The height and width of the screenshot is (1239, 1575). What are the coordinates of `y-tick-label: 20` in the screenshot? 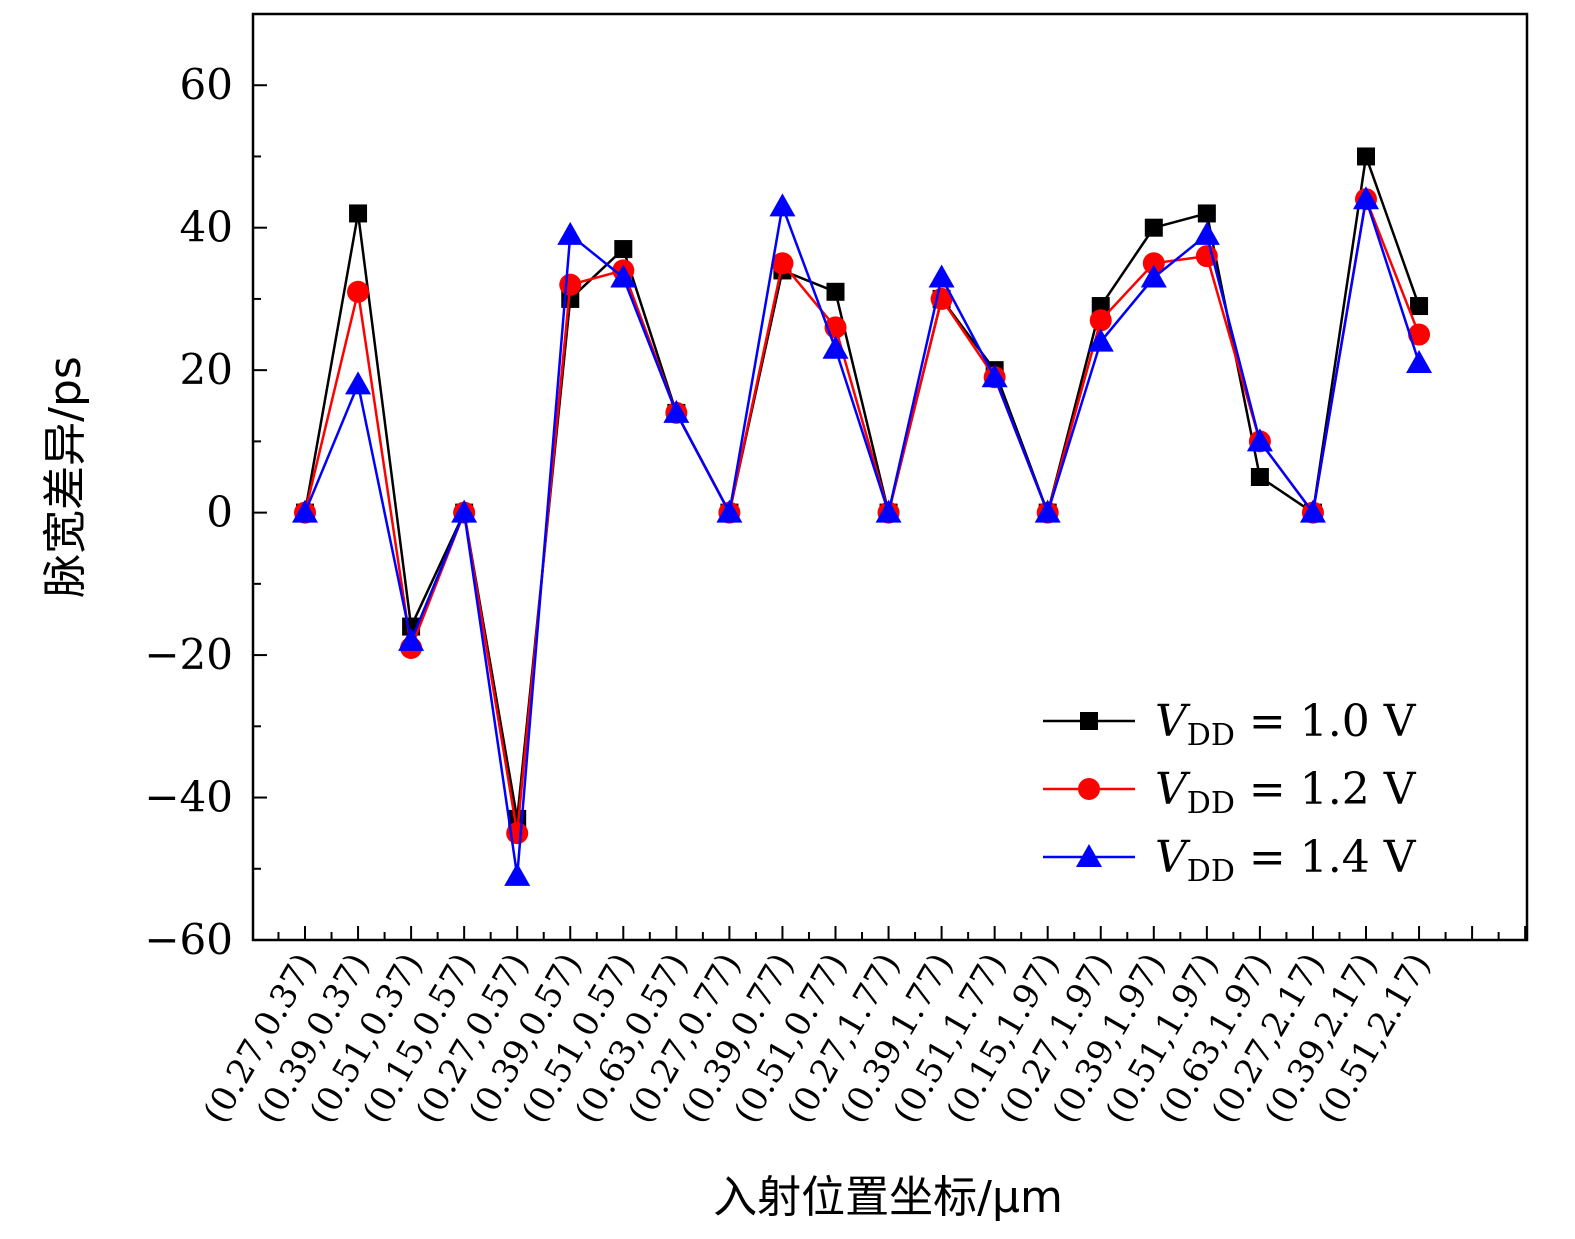 It's located at (206, 369).